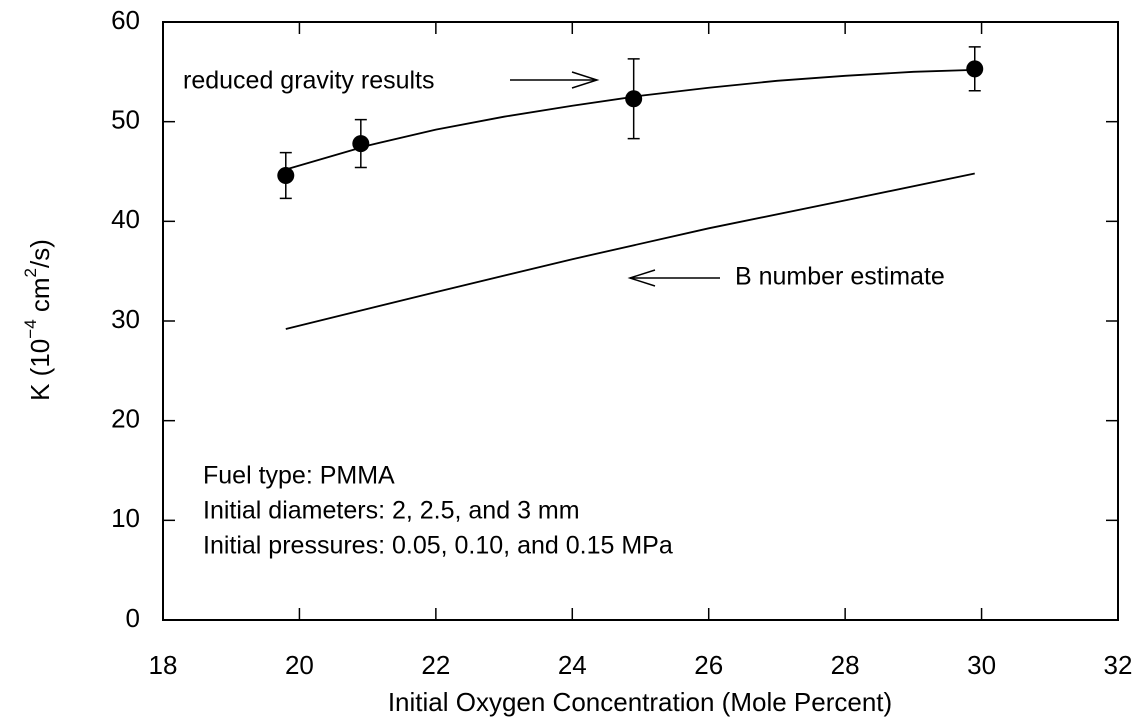  I want to click on x-tick-label: 26, so click(708, 665).